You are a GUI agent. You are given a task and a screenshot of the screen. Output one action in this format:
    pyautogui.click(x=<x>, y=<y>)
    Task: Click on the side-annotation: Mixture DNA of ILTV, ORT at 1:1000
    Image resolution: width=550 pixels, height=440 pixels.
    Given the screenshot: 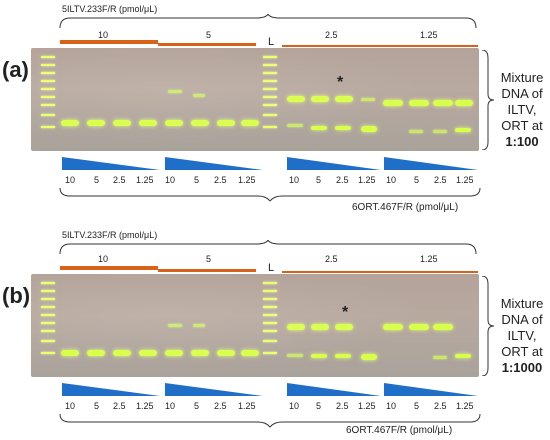 What is the action you would take?
    pyautogui.click(x=522, y=335)
    